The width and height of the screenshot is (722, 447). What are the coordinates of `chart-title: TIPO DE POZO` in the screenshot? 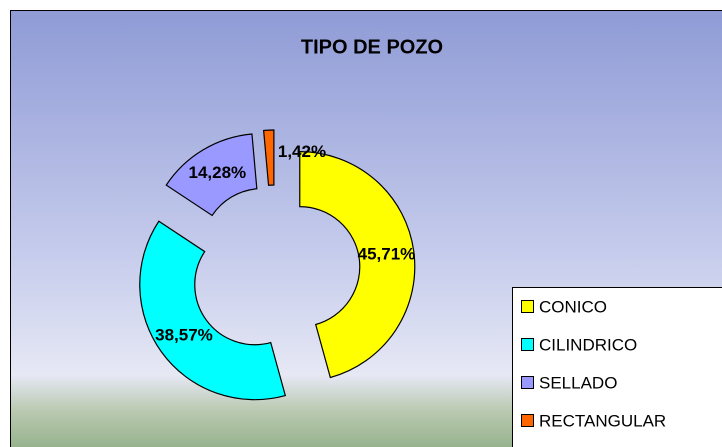 It's located at (372, 47).